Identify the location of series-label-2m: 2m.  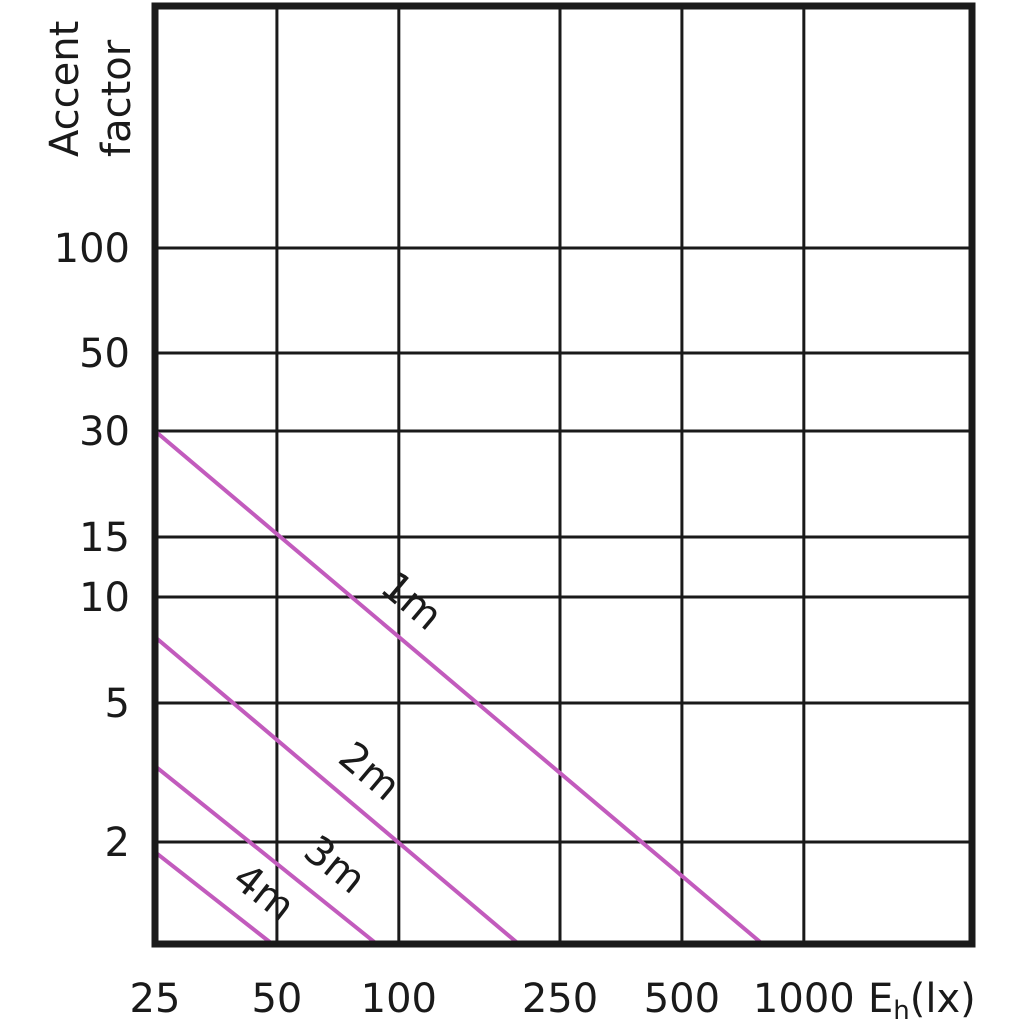
(369, 771).